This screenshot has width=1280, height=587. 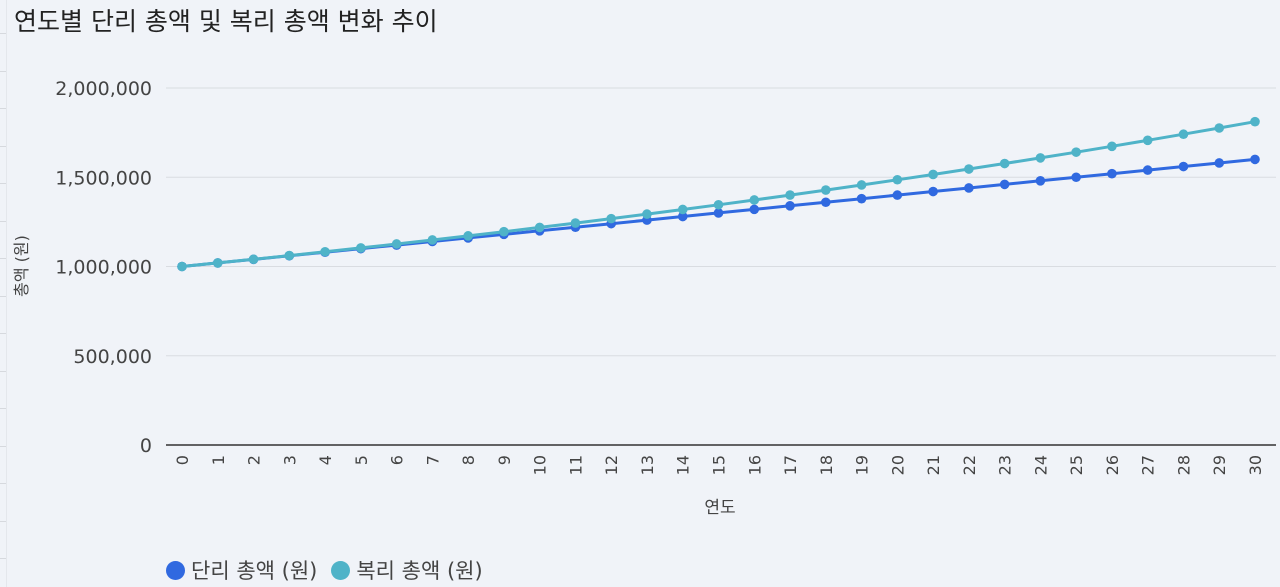 What do you see at coordinates (325, 460) in the screenshot?
I see `x-tick-label: 4` at bounding box center [325, 460].